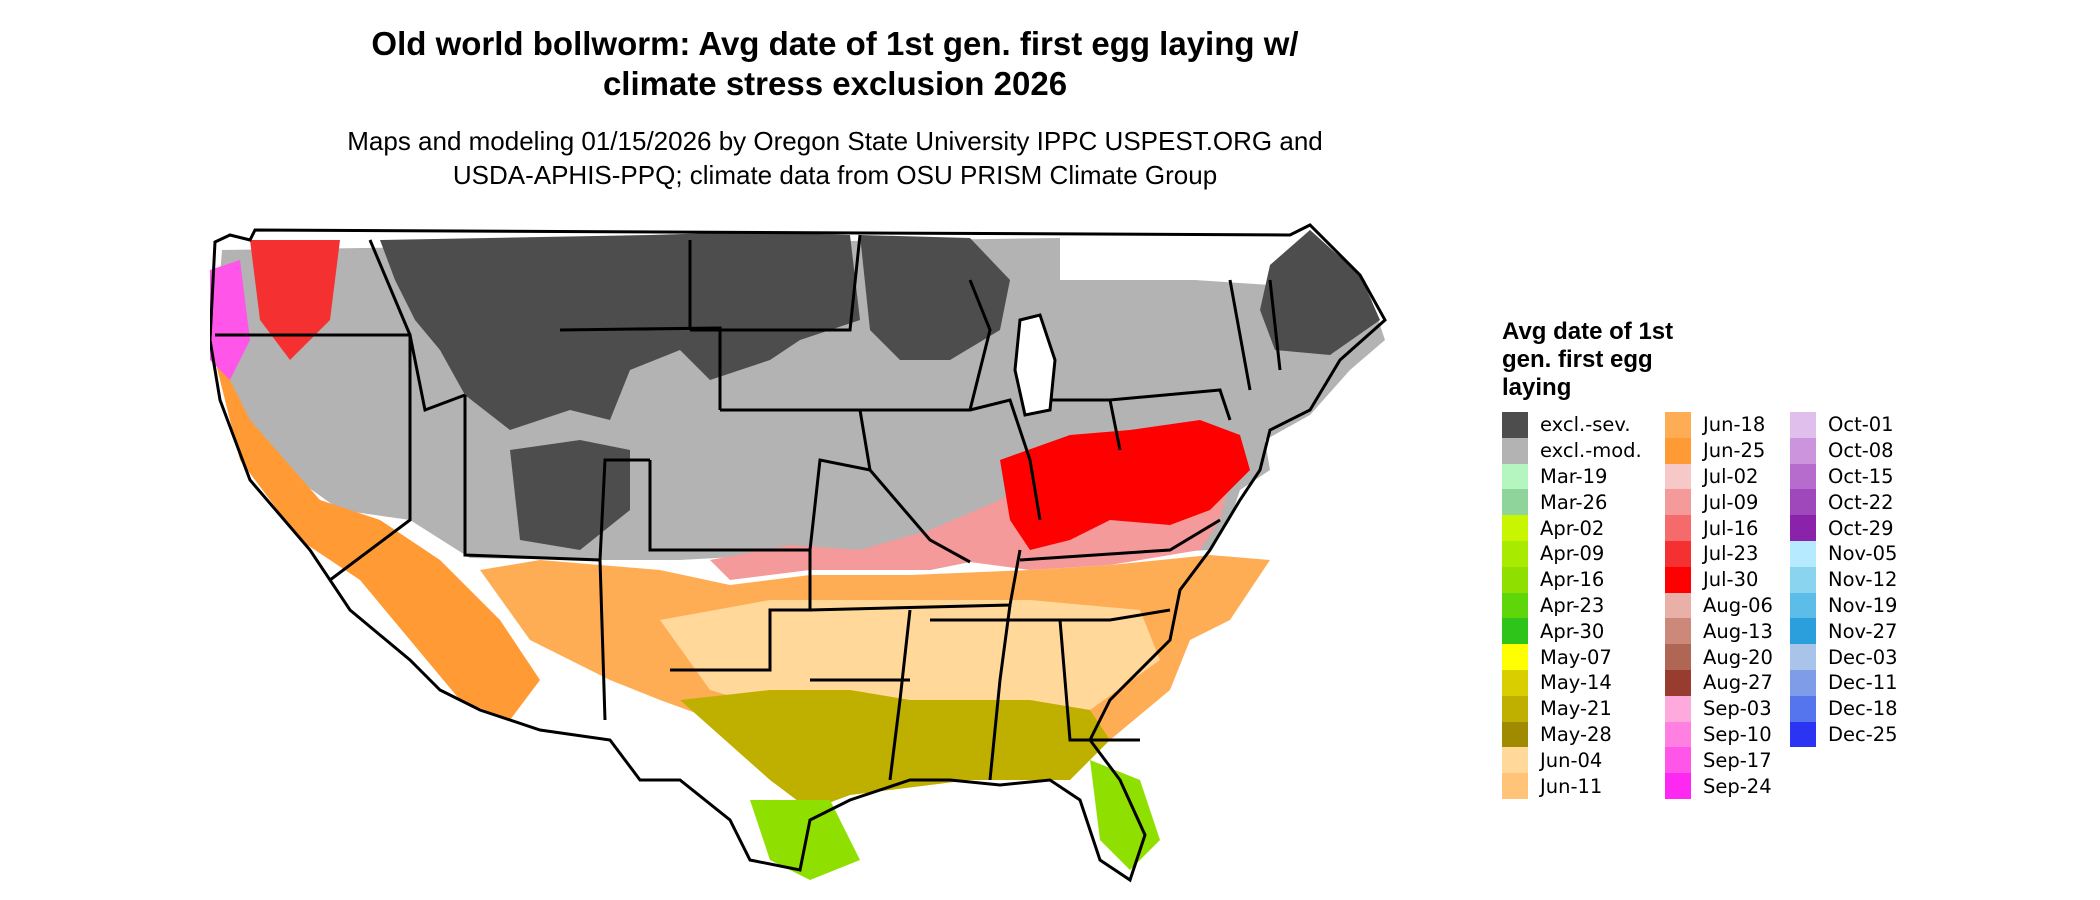  What do you see at coordinates (1861, 502) in the screenshot?
I see `legend-label: Oct-22` at bounding box center [1861, 502].